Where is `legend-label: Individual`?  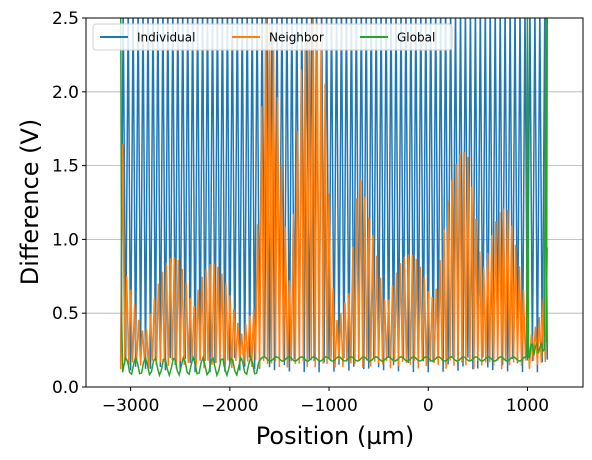
legend-label: Individual is located at coordinates (166, 38).